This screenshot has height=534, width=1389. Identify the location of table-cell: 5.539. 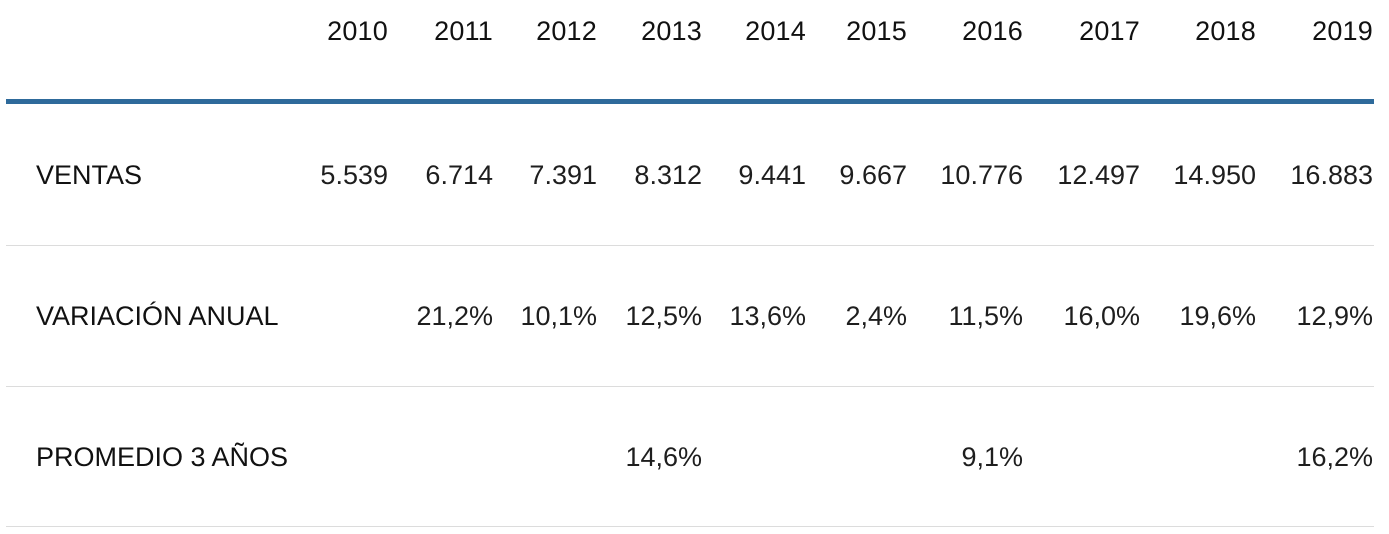
(354, 175).